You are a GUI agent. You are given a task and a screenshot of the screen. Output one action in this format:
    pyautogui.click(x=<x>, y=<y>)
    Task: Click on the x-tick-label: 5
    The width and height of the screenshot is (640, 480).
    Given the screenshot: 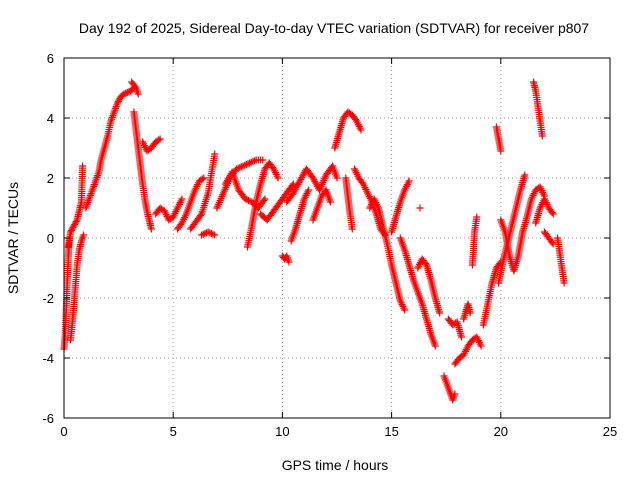 What is the action you would take?
    pyautogui.click(x=173, y=431)
    